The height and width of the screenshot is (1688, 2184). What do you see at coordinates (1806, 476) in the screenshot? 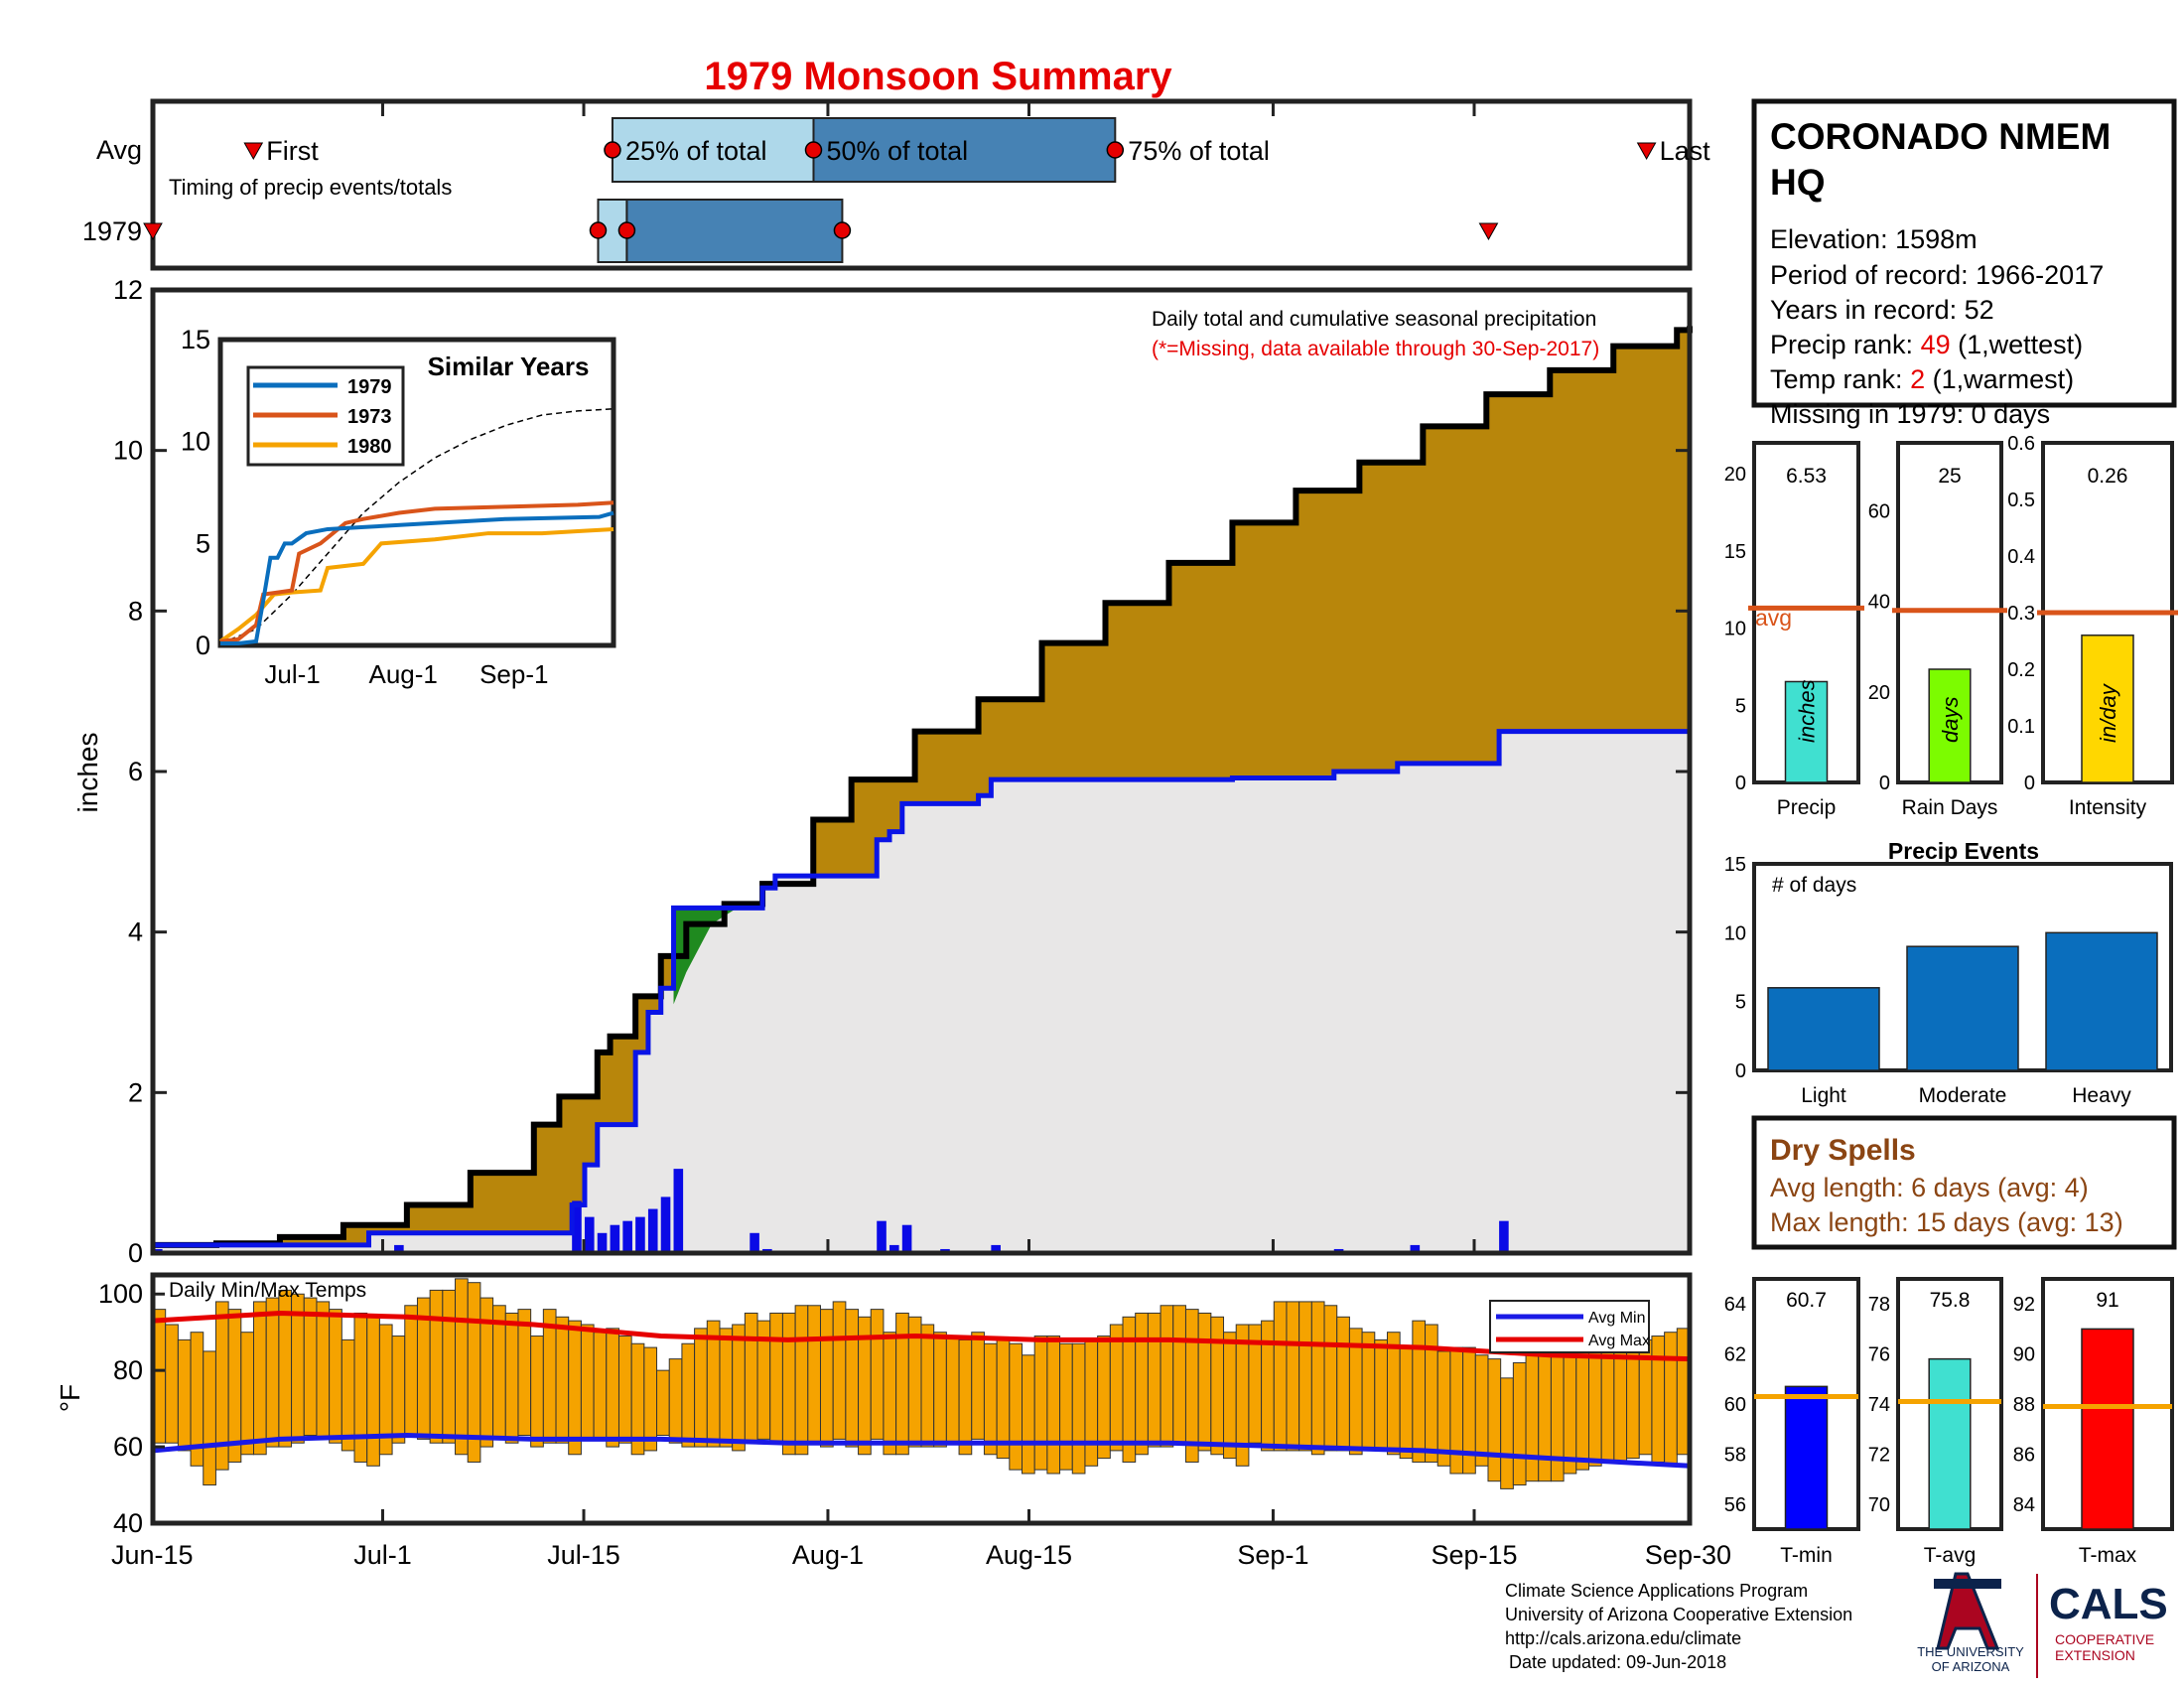
I see `stat-value-precip: 6.53` at bounding box center [1806, 476].